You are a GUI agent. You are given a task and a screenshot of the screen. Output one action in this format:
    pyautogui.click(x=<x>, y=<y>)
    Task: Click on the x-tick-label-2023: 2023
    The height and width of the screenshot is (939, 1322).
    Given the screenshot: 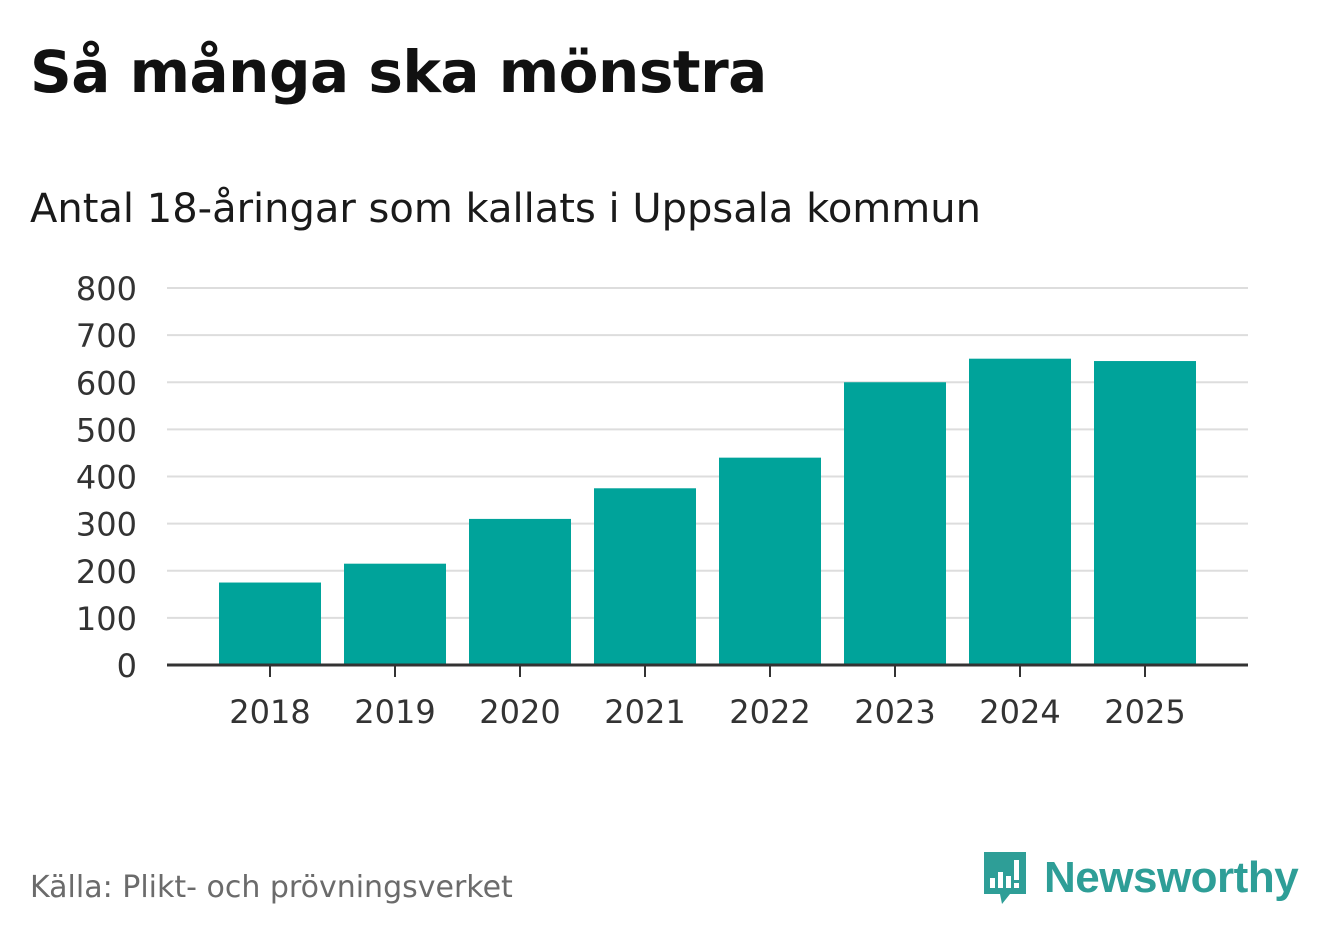 What is the action you would take?
    pyautogui.click(x=894, y=712)
    